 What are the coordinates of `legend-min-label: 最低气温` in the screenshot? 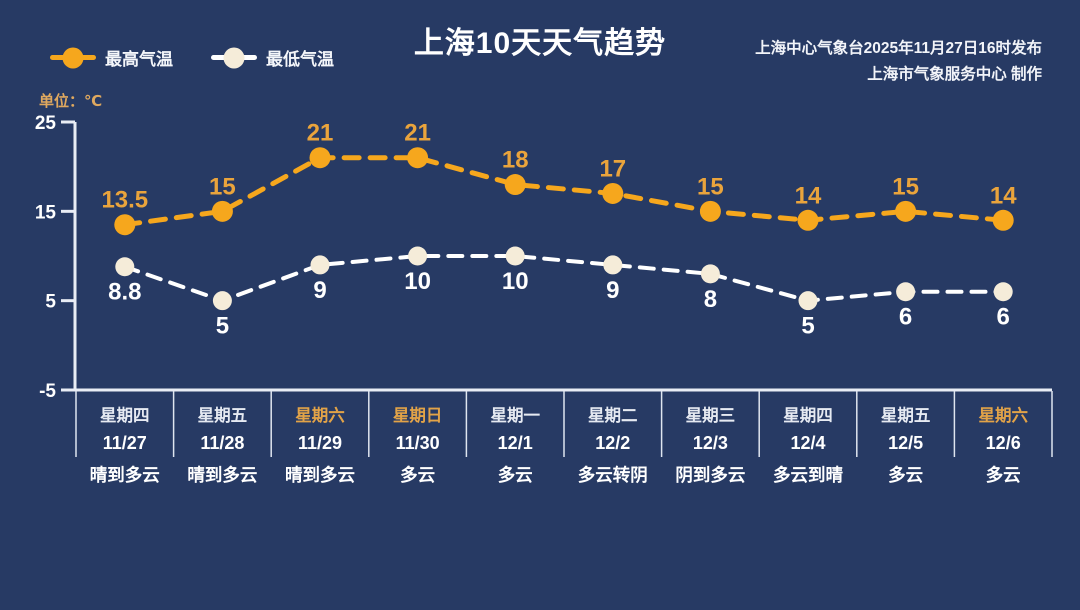 It's located at (300, 59).